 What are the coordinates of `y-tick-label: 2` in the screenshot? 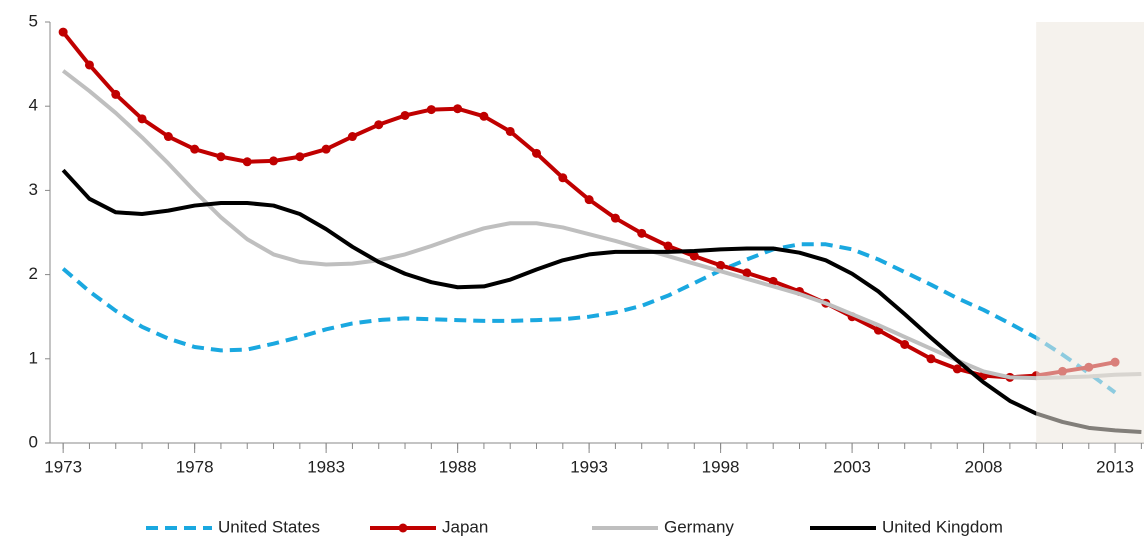 It's located at (33, 273).